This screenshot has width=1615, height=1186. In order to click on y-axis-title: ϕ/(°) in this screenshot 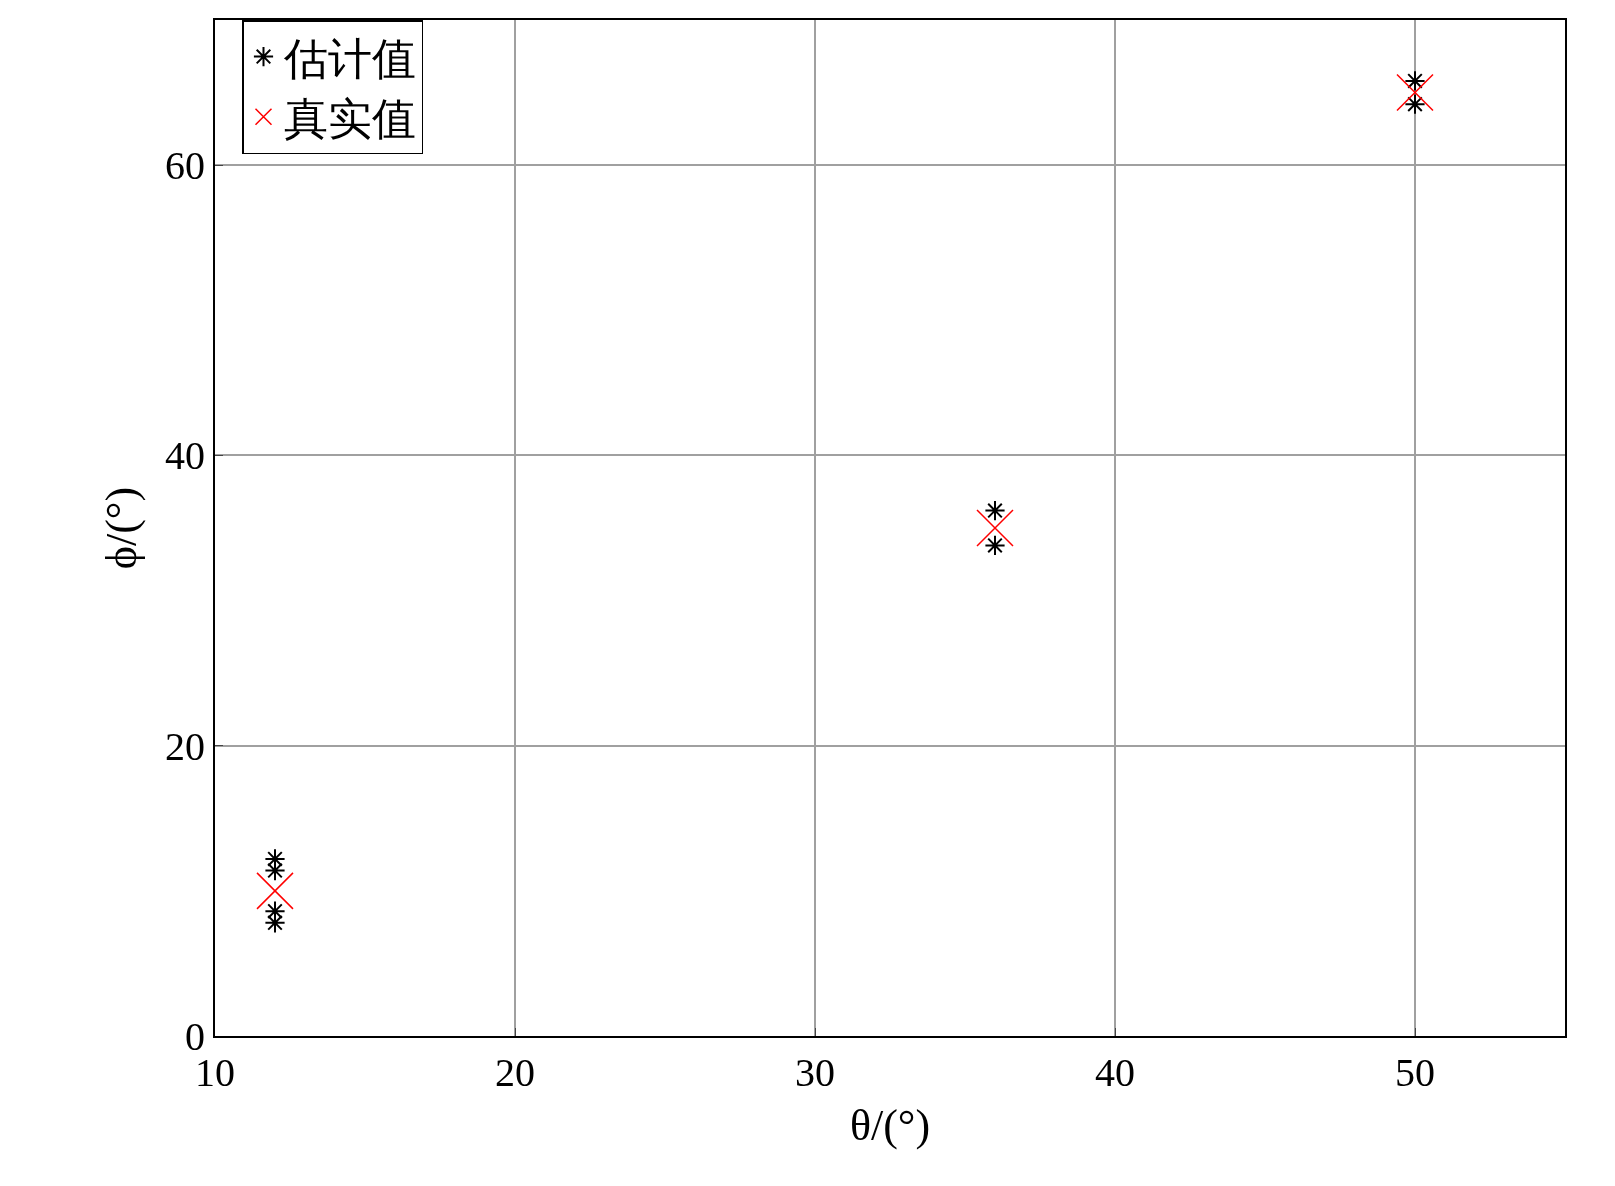, I will do `click(121, 528)`.